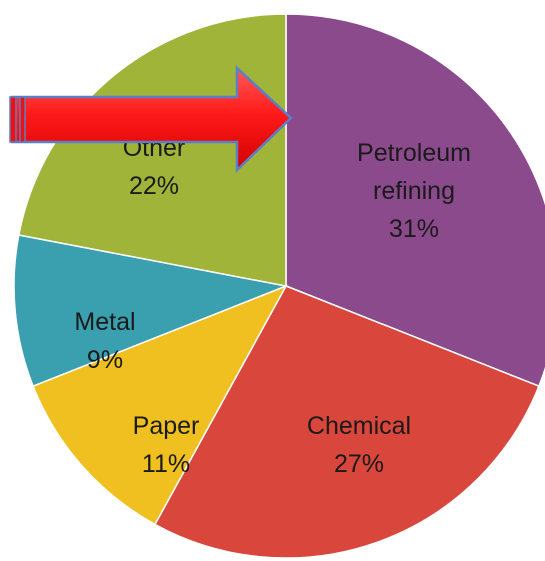 This screenshot has width=545, height=561. Describe the element at coordinates (104, 322) in the screenshot. I see `slice-name-label: Metal` at that location.